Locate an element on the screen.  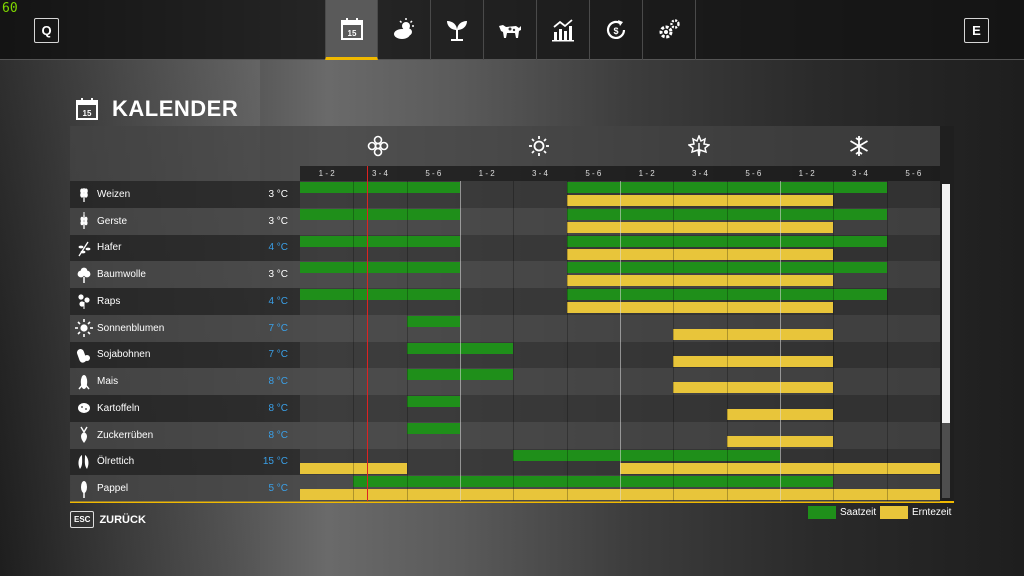
plant-icon is located at coordinates (457, 31).